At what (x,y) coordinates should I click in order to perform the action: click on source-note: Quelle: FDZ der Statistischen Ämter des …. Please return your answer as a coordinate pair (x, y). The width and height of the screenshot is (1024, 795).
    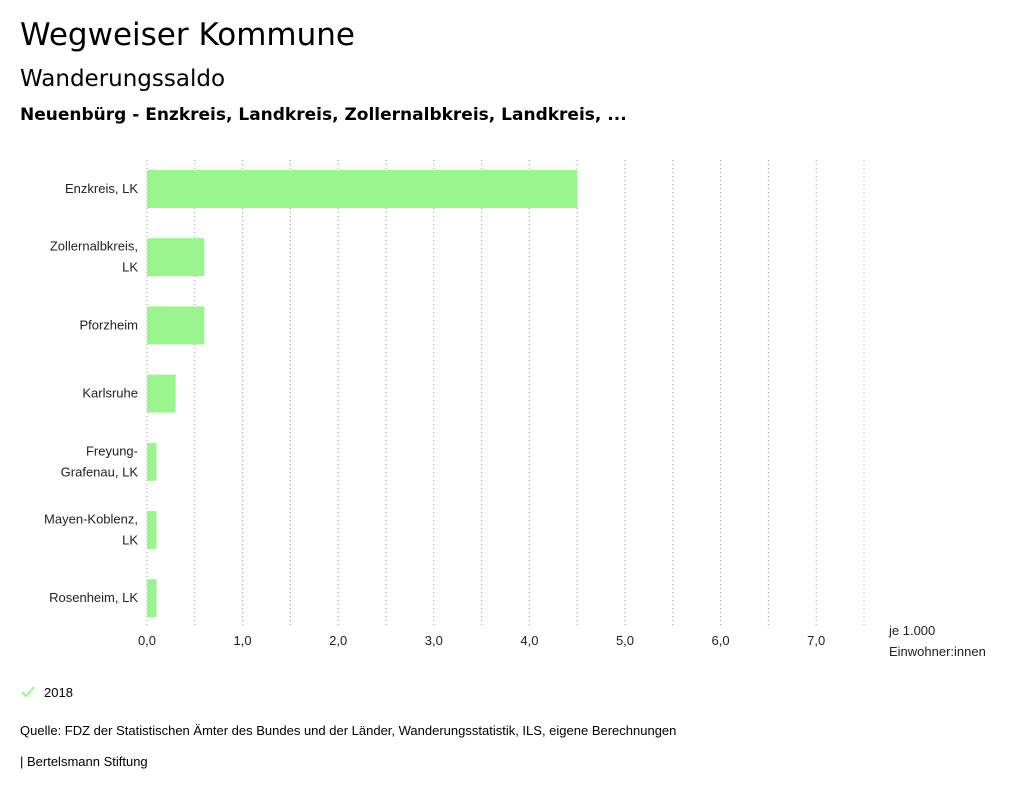
    Looking at the image, I should click on (348, 730).